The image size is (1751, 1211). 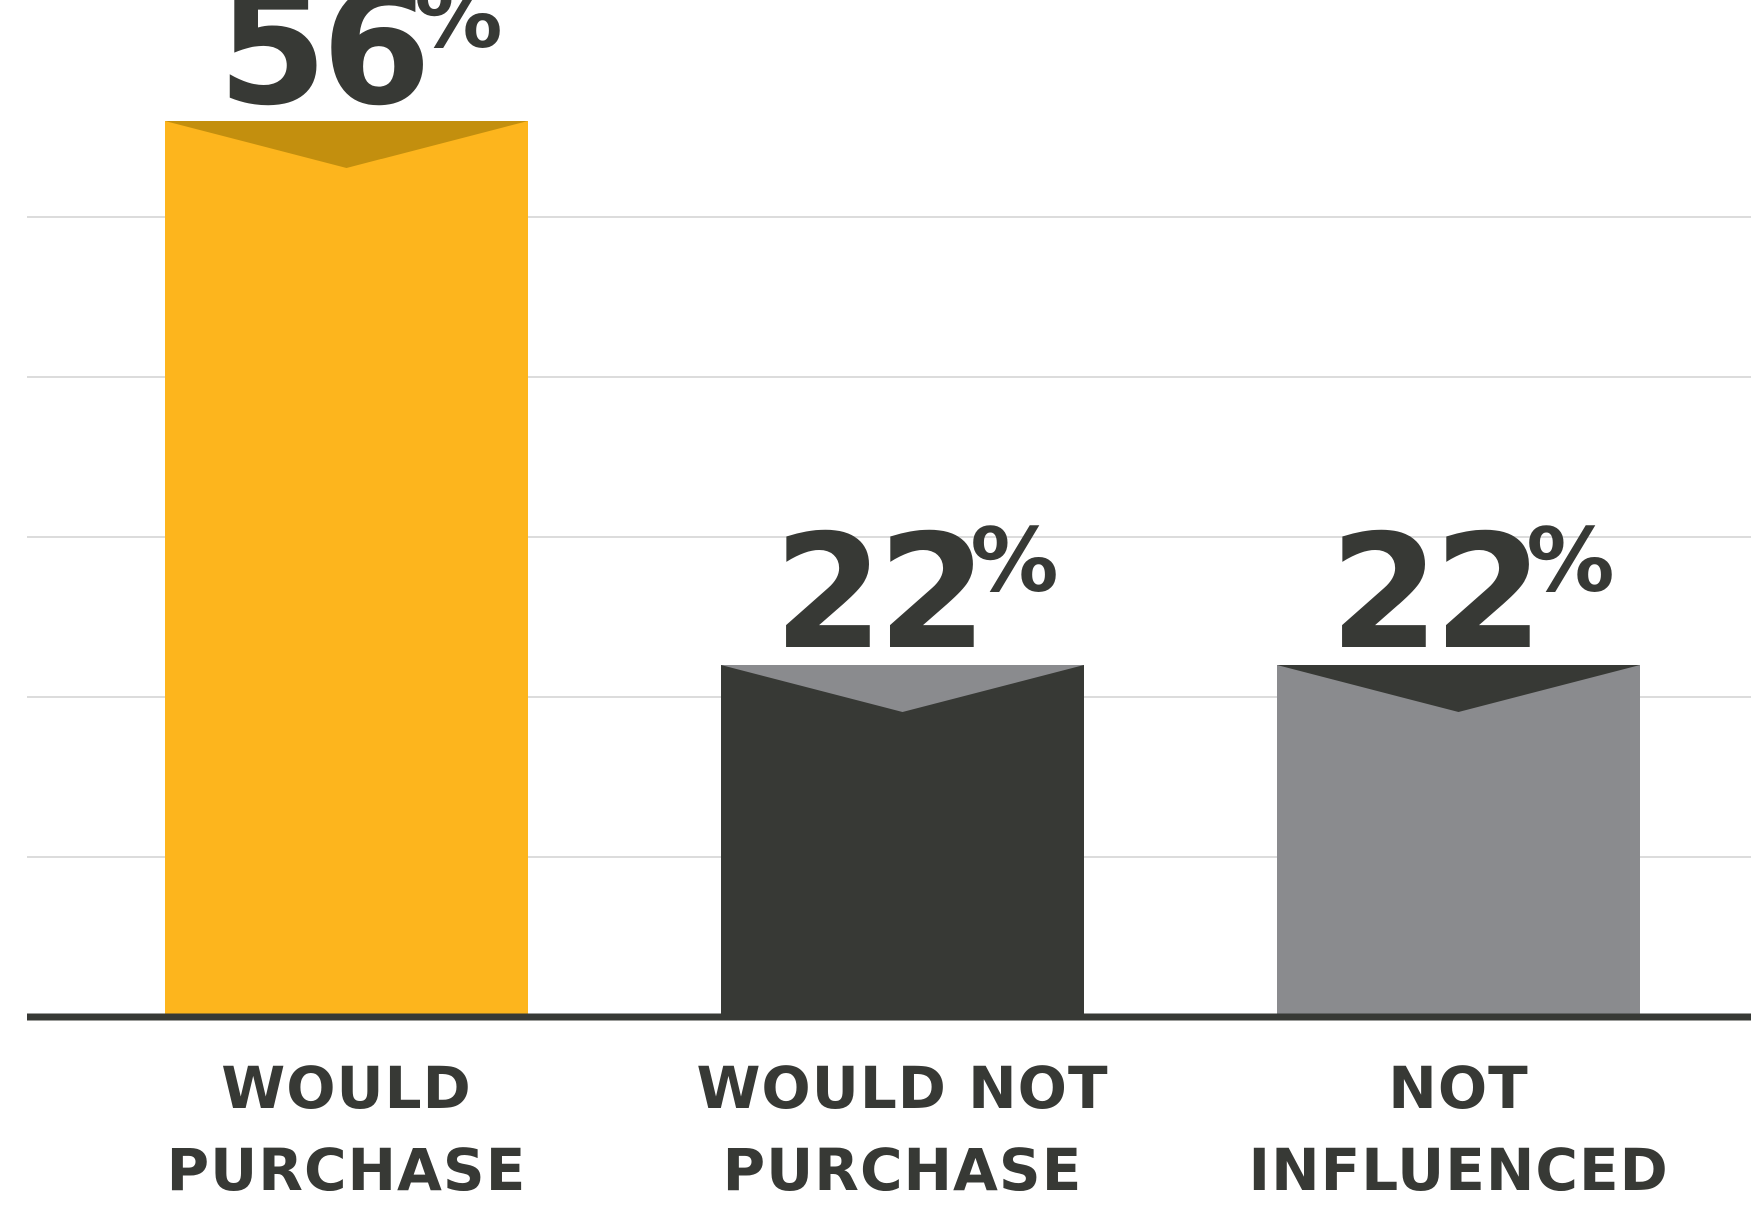 What do you see at coordinates (322, 70) in the screenshot?
I see `value-label-1: 56` at bounding box center [322, 70].